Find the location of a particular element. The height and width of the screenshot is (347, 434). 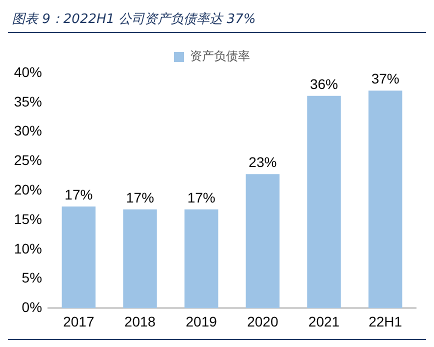

text: 23% is located at coordinates (262, 162).